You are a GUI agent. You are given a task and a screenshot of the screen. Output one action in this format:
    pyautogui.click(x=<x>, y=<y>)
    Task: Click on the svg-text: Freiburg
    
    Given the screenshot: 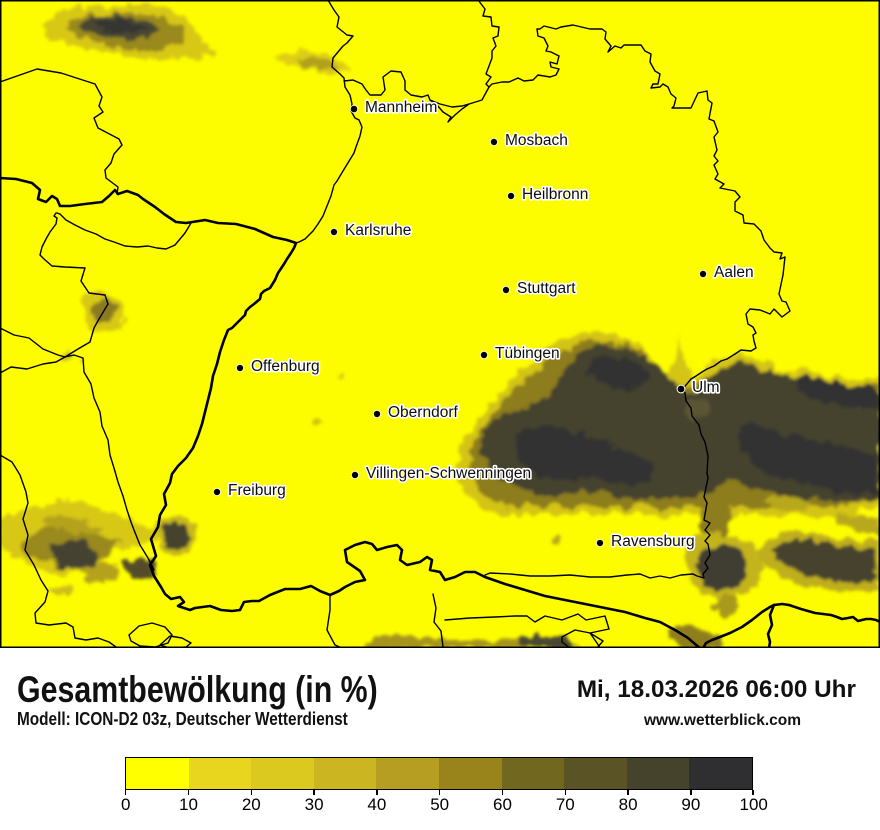 What is the action you would take?
    pyautogui.click(x=257, y=490)
    